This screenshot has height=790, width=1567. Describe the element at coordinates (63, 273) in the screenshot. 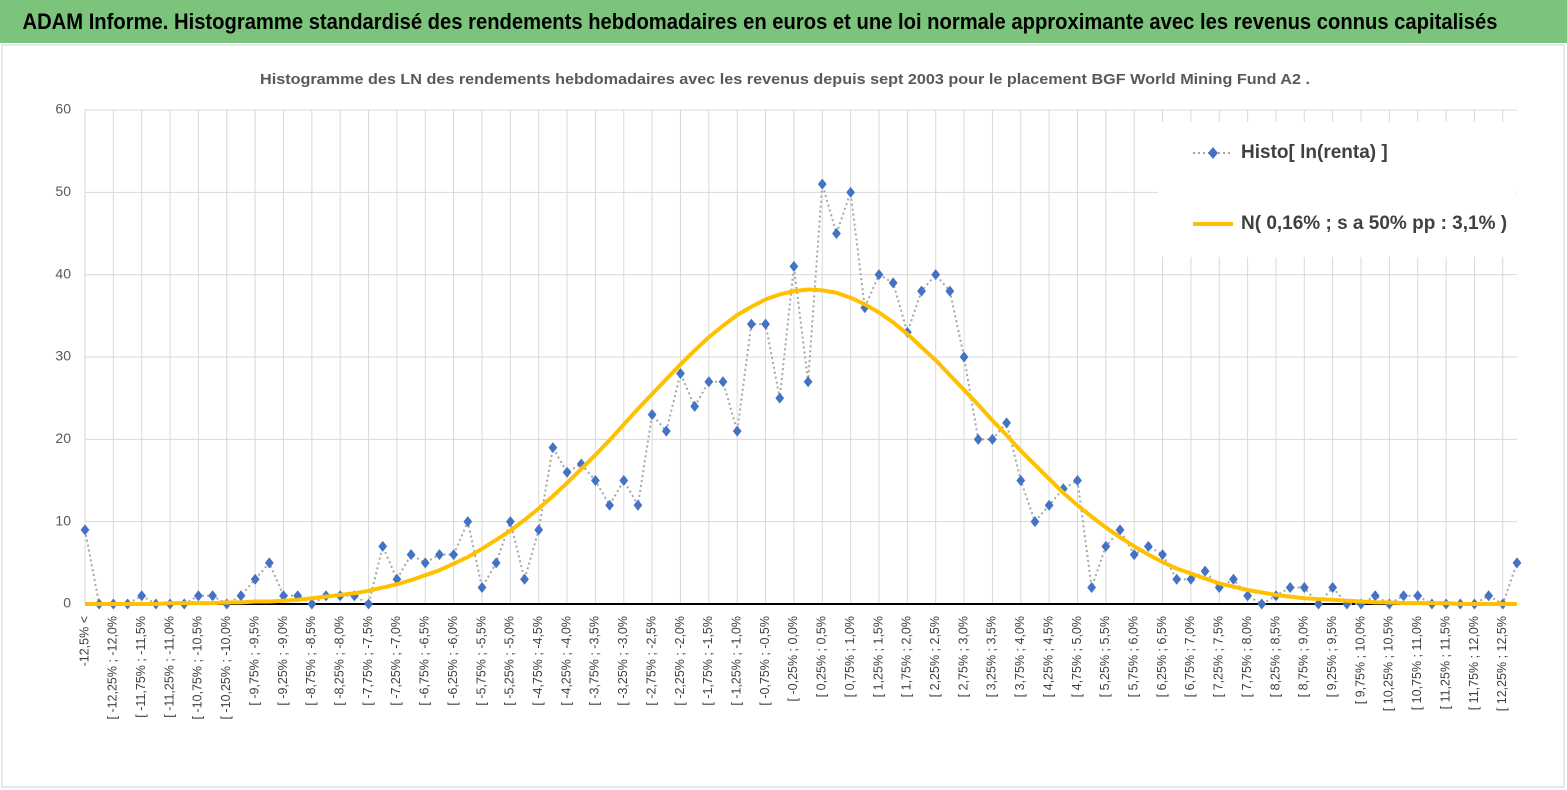

I see `y-tick-label: 40` at that location.